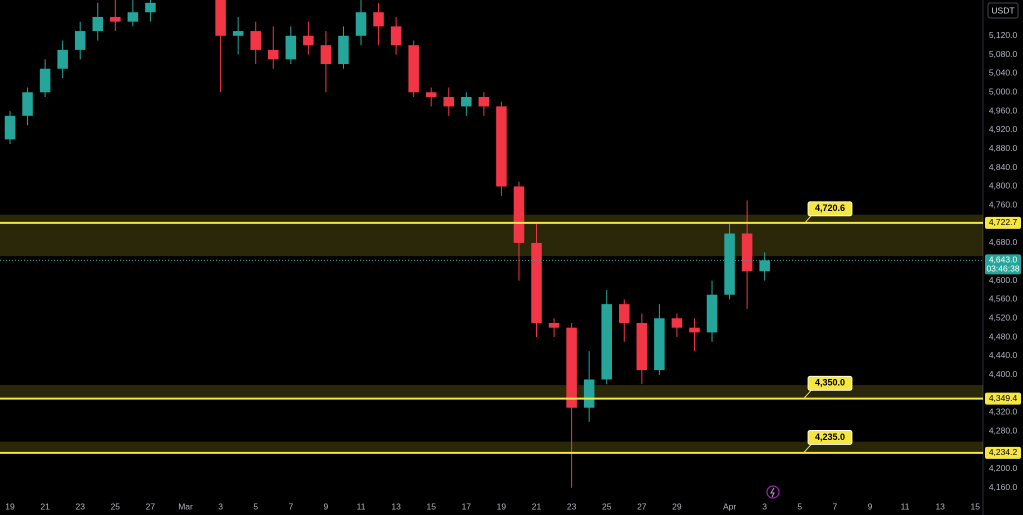 The width and height of the screenshot is (1023, 515). What do you see at coordinates (729, 506) in the screenshot?
I see `x-tick-label: Apr` at bounding box center [729, 506].